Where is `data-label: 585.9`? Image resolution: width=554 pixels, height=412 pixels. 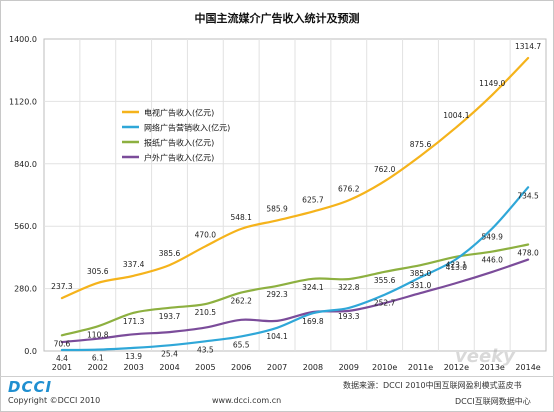 data-label: 585.9 is located at coordinates (277, 208).